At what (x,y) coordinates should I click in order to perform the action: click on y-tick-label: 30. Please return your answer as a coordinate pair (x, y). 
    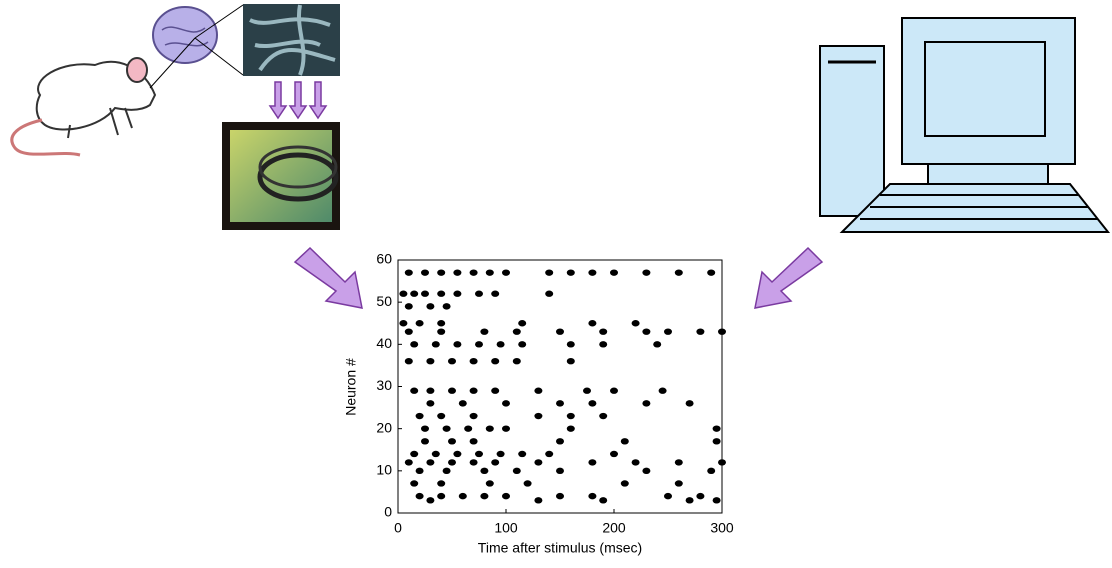
    Looking at the image, I should click on (384, 385).